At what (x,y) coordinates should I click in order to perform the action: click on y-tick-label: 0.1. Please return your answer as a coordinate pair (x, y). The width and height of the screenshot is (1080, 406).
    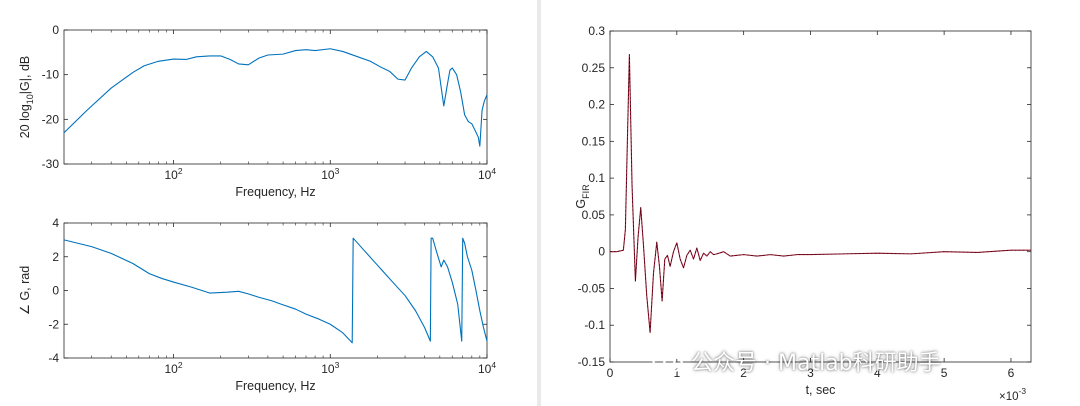
    Looking at the image, I should click on (596, 178).